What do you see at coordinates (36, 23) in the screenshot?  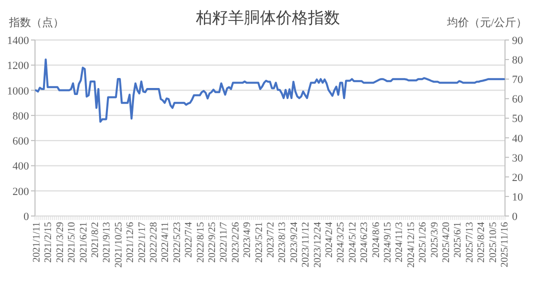 I see `ylabel: 指数（点）` at bounding box center [36, 23].